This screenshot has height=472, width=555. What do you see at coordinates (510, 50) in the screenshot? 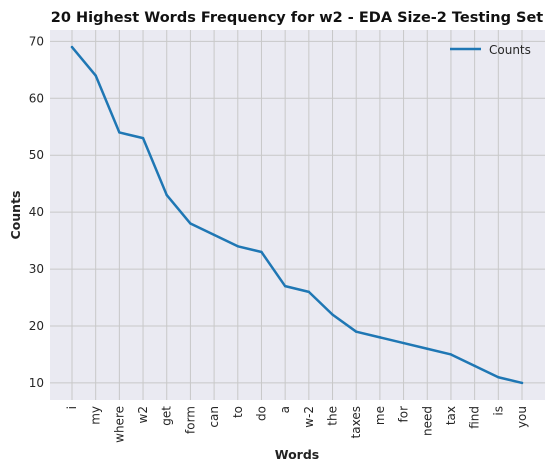
I see `legend-label-counts: Counts` at bounding box center [510, 50].